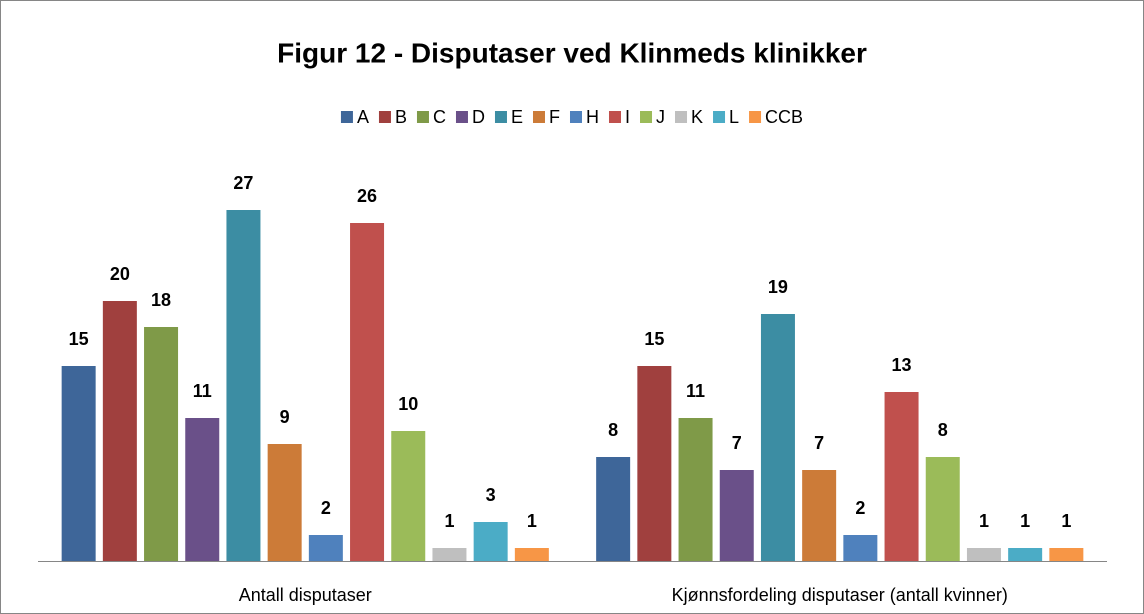  What do you see at coordinates (363, 117) in the screenshot?
I see `legend-label: A` at bounding box center [363, 117].